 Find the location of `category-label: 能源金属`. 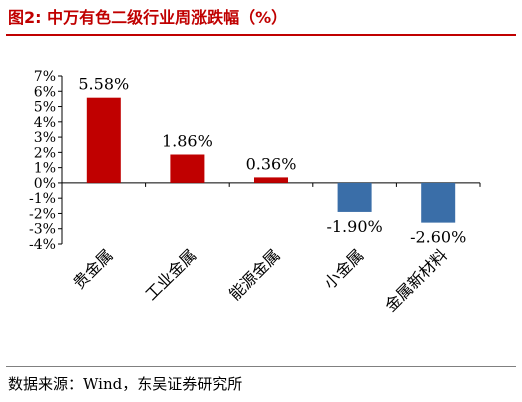

category-label: 能源金属 is located at coordinates (254, 274).